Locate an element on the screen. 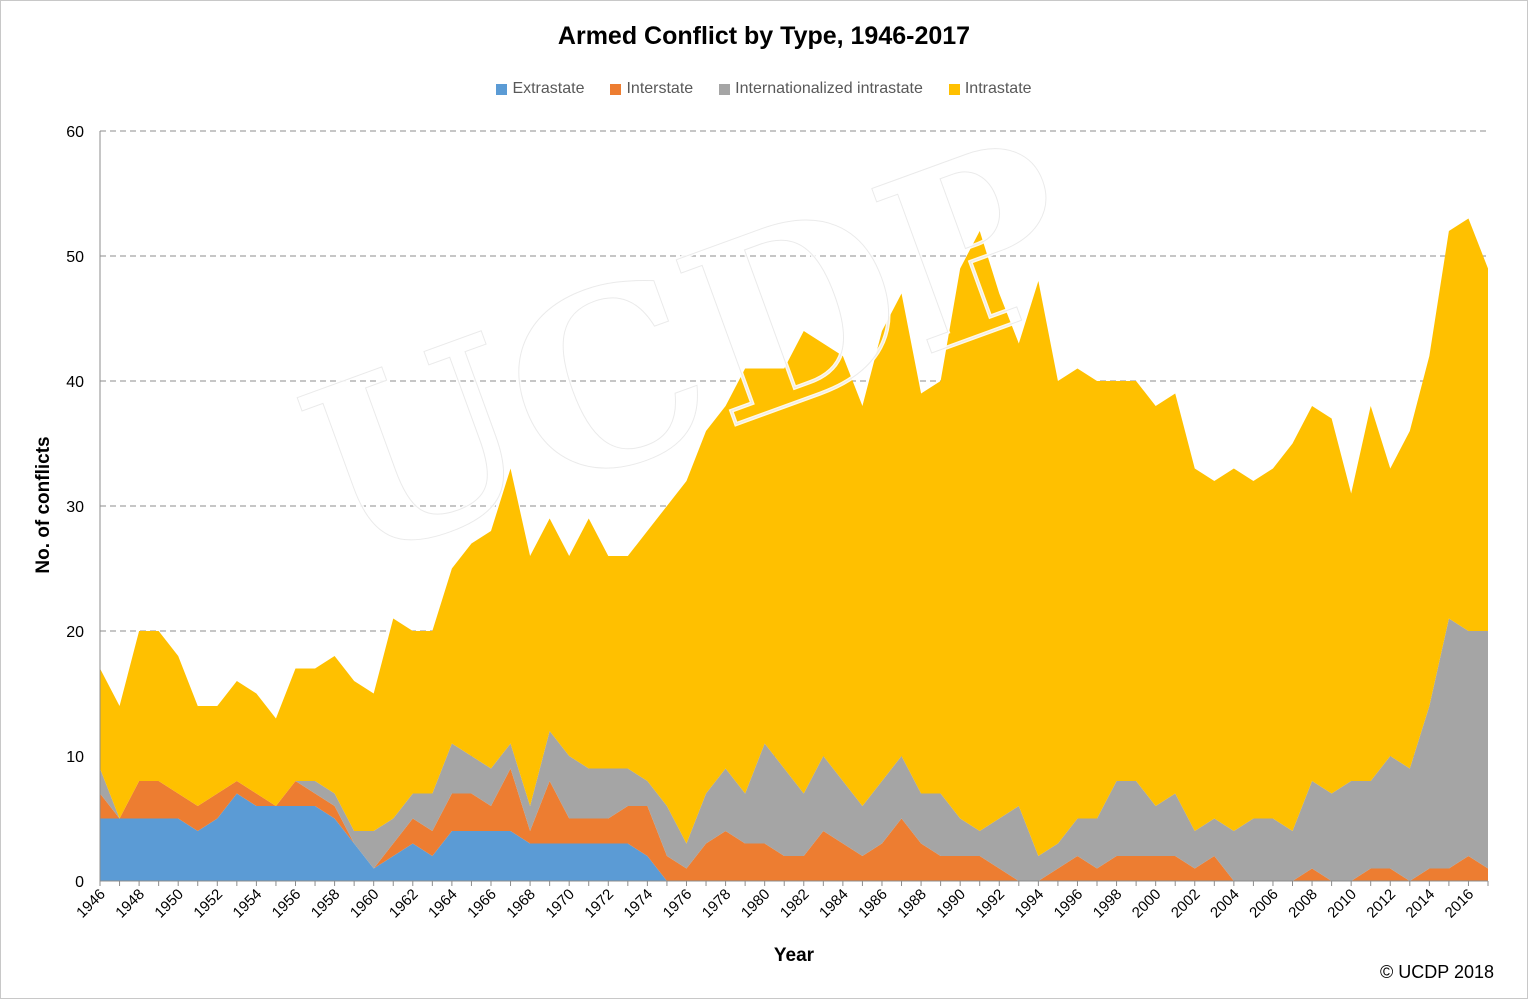  legend-label-extrastate: Extrastate is located at coordinates (548, 88).